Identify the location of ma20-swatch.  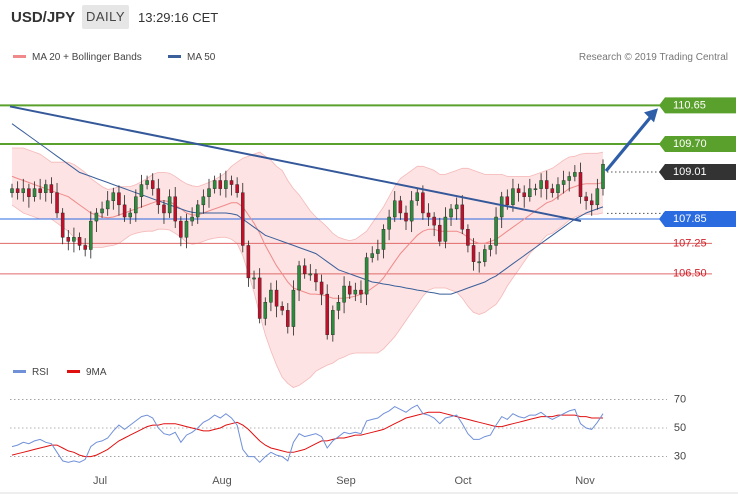
(19, 56).